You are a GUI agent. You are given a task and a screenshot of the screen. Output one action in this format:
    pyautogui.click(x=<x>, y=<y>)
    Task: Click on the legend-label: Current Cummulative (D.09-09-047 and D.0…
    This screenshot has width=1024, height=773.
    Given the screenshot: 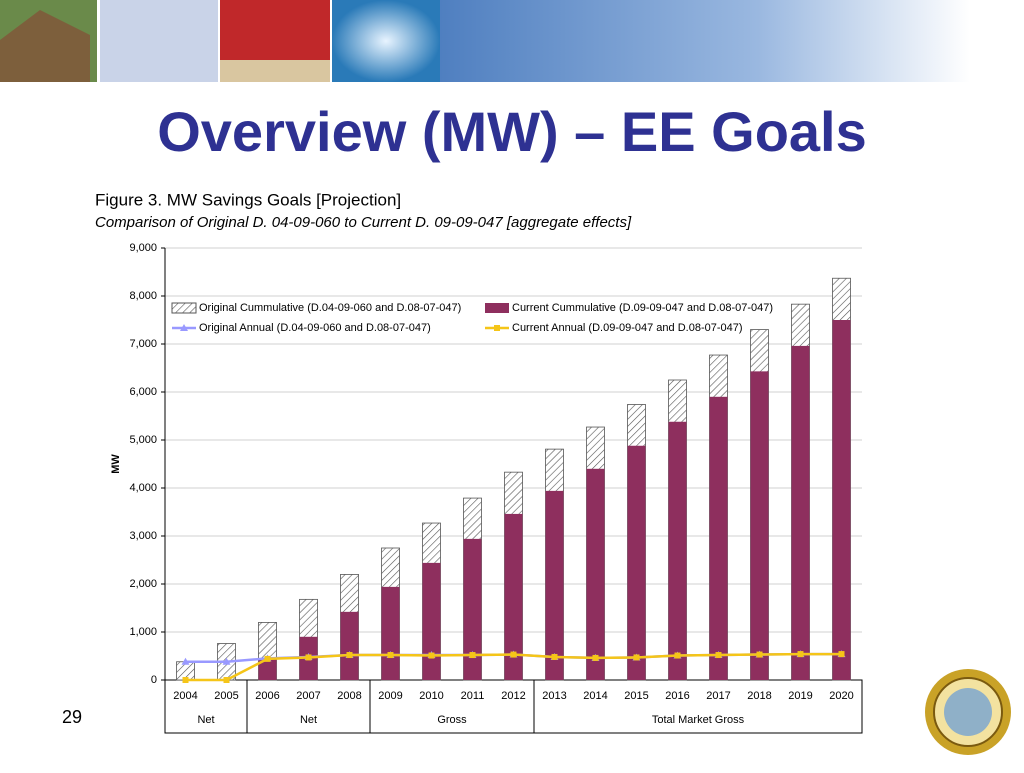 What is the action you would take?
    pyautogui.click(x=642, y=308)
    